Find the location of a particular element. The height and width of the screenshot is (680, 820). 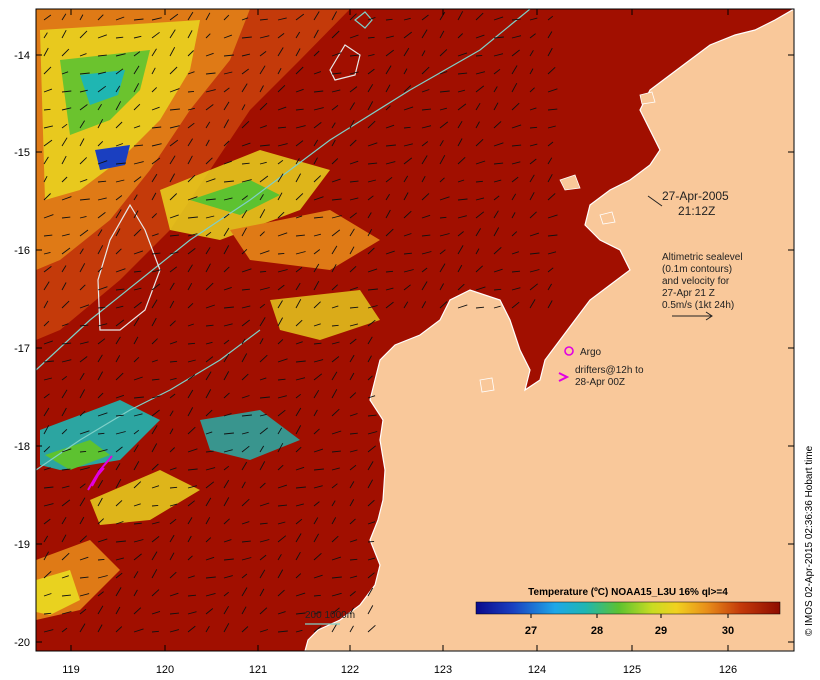

x-tick-label: 124 is located at coordinates (537, 670).